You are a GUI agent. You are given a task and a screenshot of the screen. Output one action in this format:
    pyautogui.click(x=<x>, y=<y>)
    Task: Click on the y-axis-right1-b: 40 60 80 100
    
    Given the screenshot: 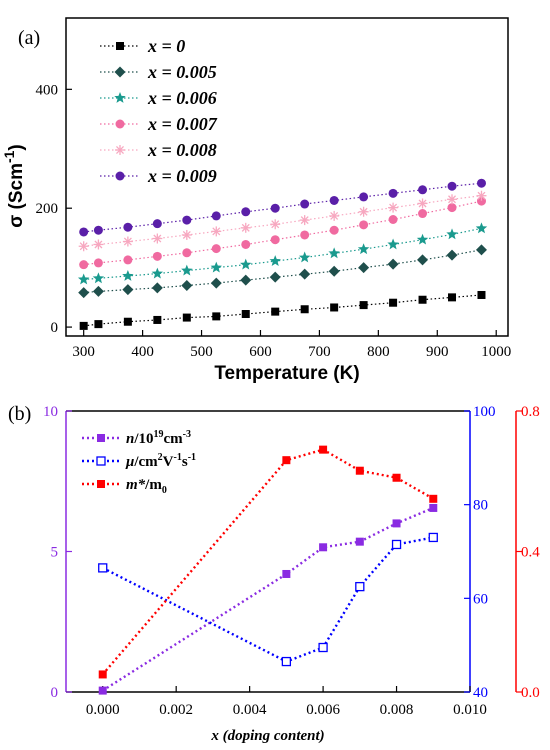 What is the action you would take?
    pyautogui.click(x=480, y=552)
    